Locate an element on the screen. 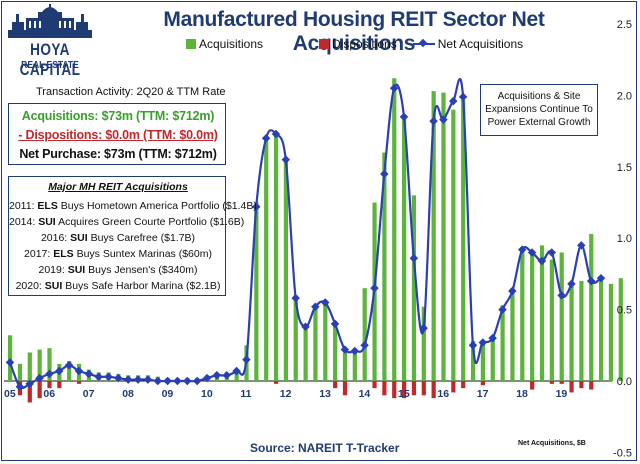  x-tick-label: 06 is located at coordinates (49, 394).